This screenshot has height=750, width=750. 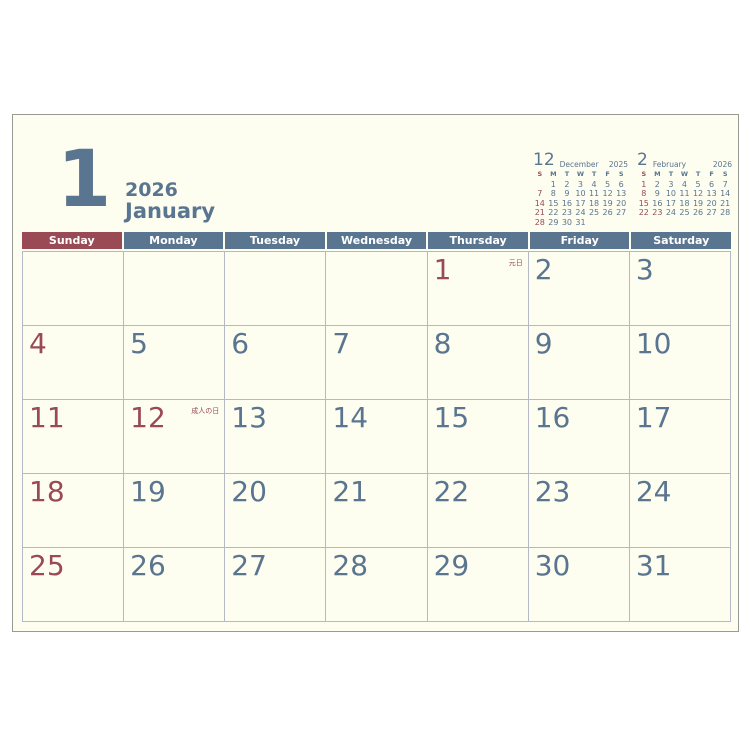 What do you see at coordinates (711, 193) in the screenshot?
I see `mini-day: 13` at bounding box center [711, 193].